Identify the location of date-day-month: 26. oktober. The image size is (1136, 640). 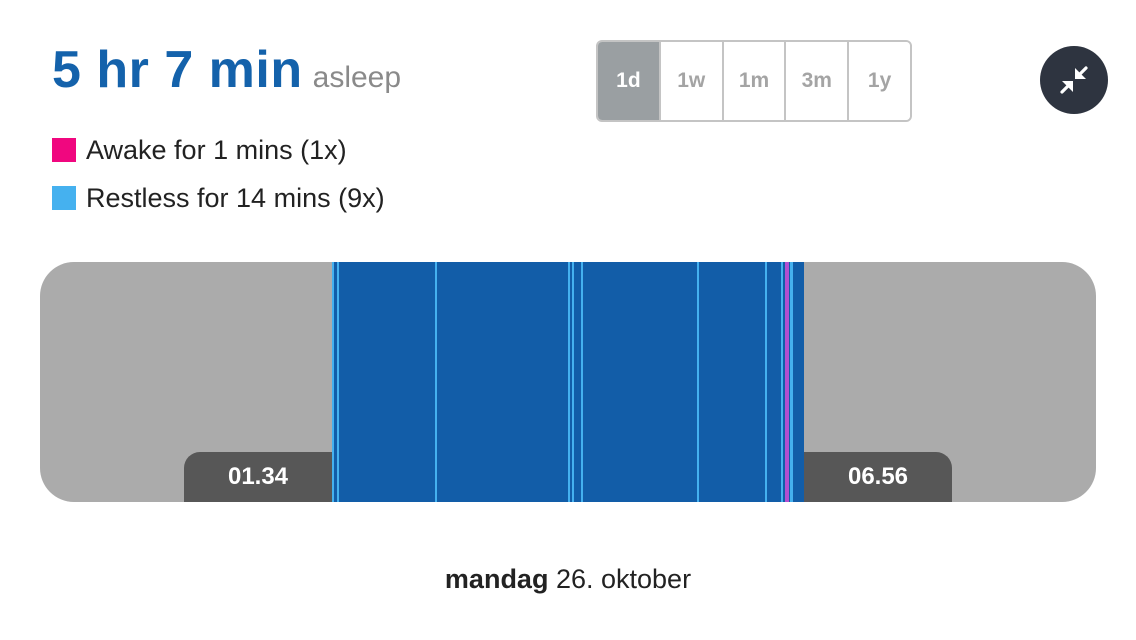
(623, 579).